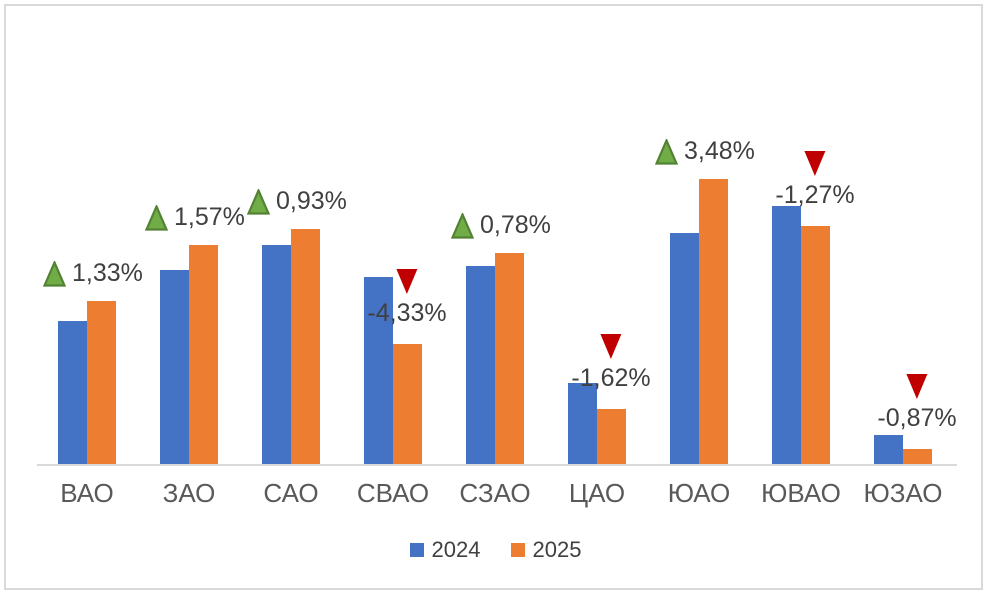 This screenshot has width=991, height=598. I want to click on change-annotation: 1,33%, so click(93, 273).